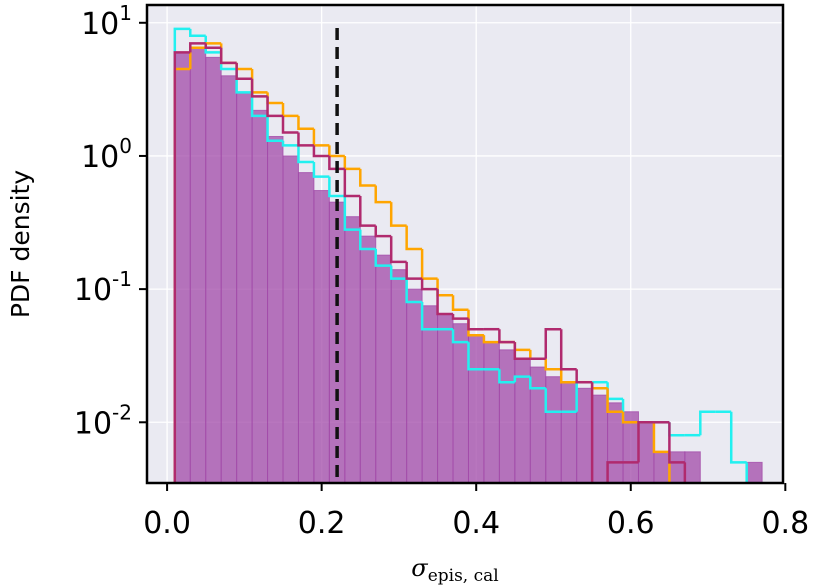 Image resolution: width=815 pixels, height=588 pixels. What do you see at coordinates (167, 523) in the screenshot?
I see `x-tick-label: 0.0` at bounding box center [167, 523].